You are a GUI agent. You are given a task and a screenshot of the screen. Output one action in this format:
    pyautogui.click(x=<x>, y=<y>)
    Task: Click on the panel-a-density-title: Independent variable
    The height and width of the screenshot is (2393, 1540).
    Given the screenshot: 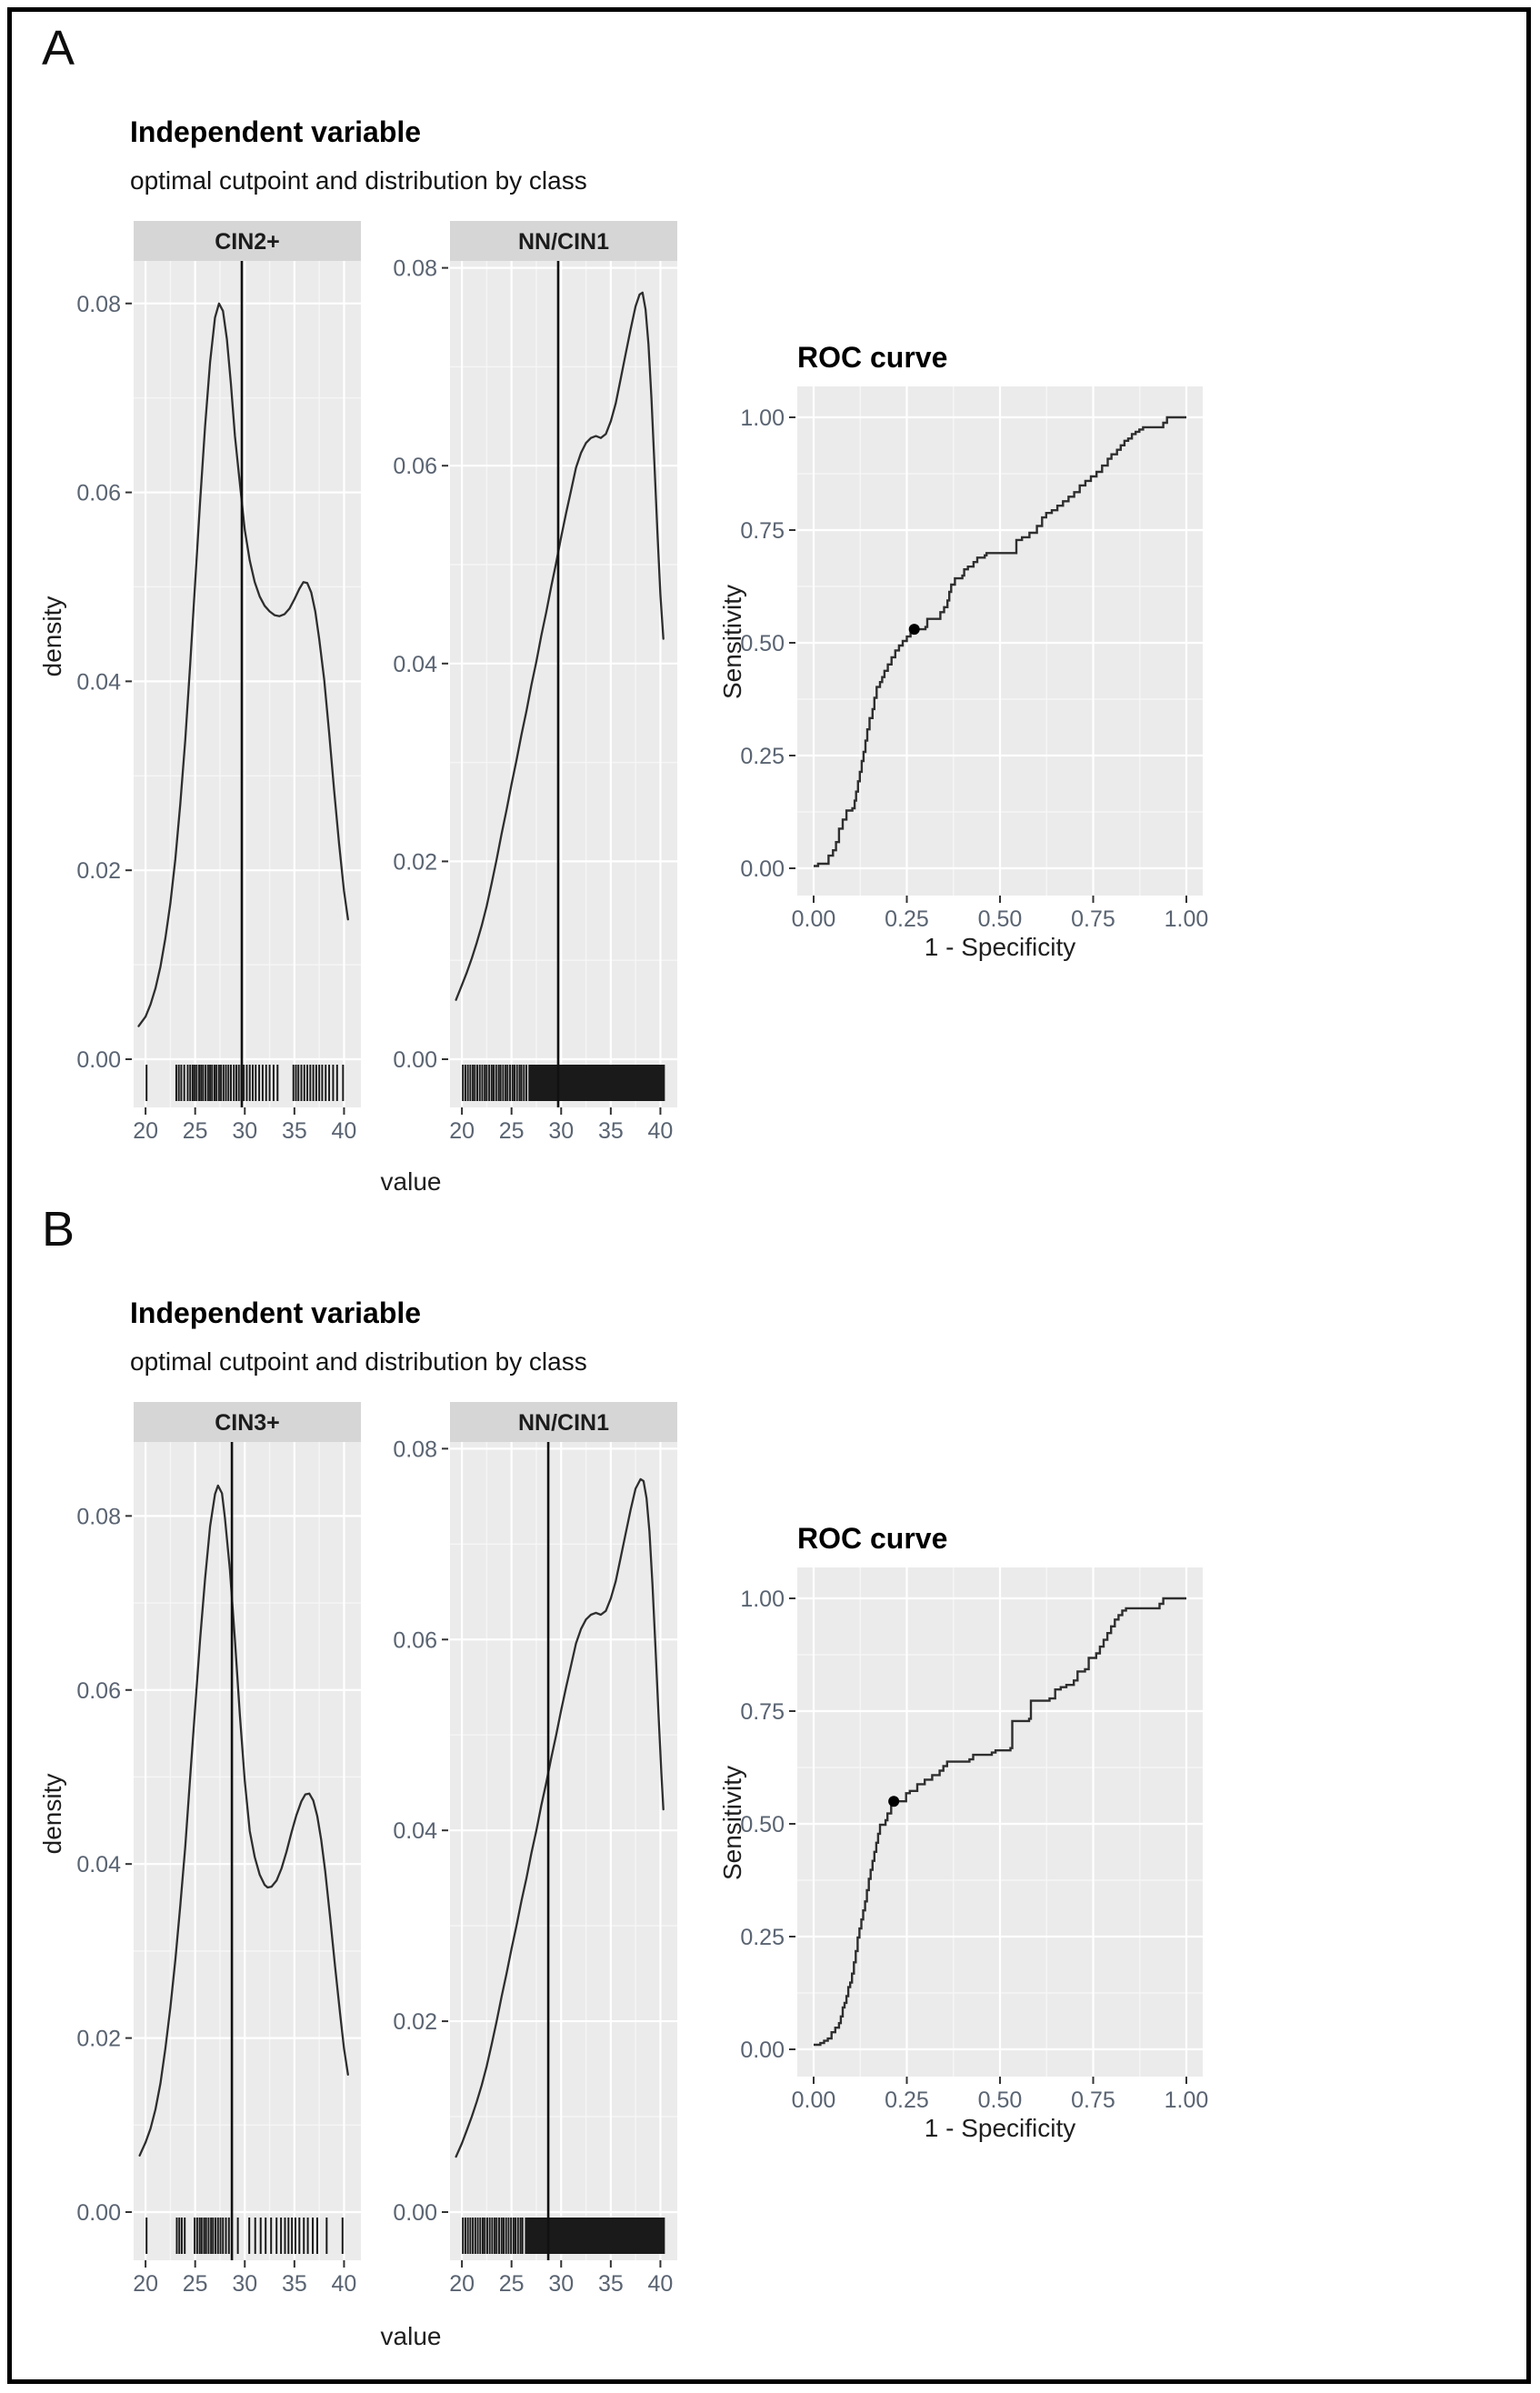 What is the action you would take?
    pyautogui.click(x=276, y=131)
    